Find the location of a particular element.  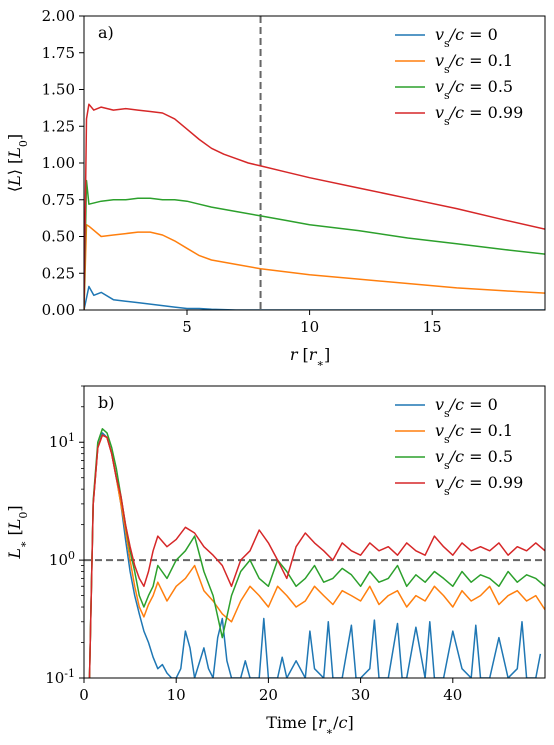

x-tick-label: 0 is located at coordinates (84, 695).